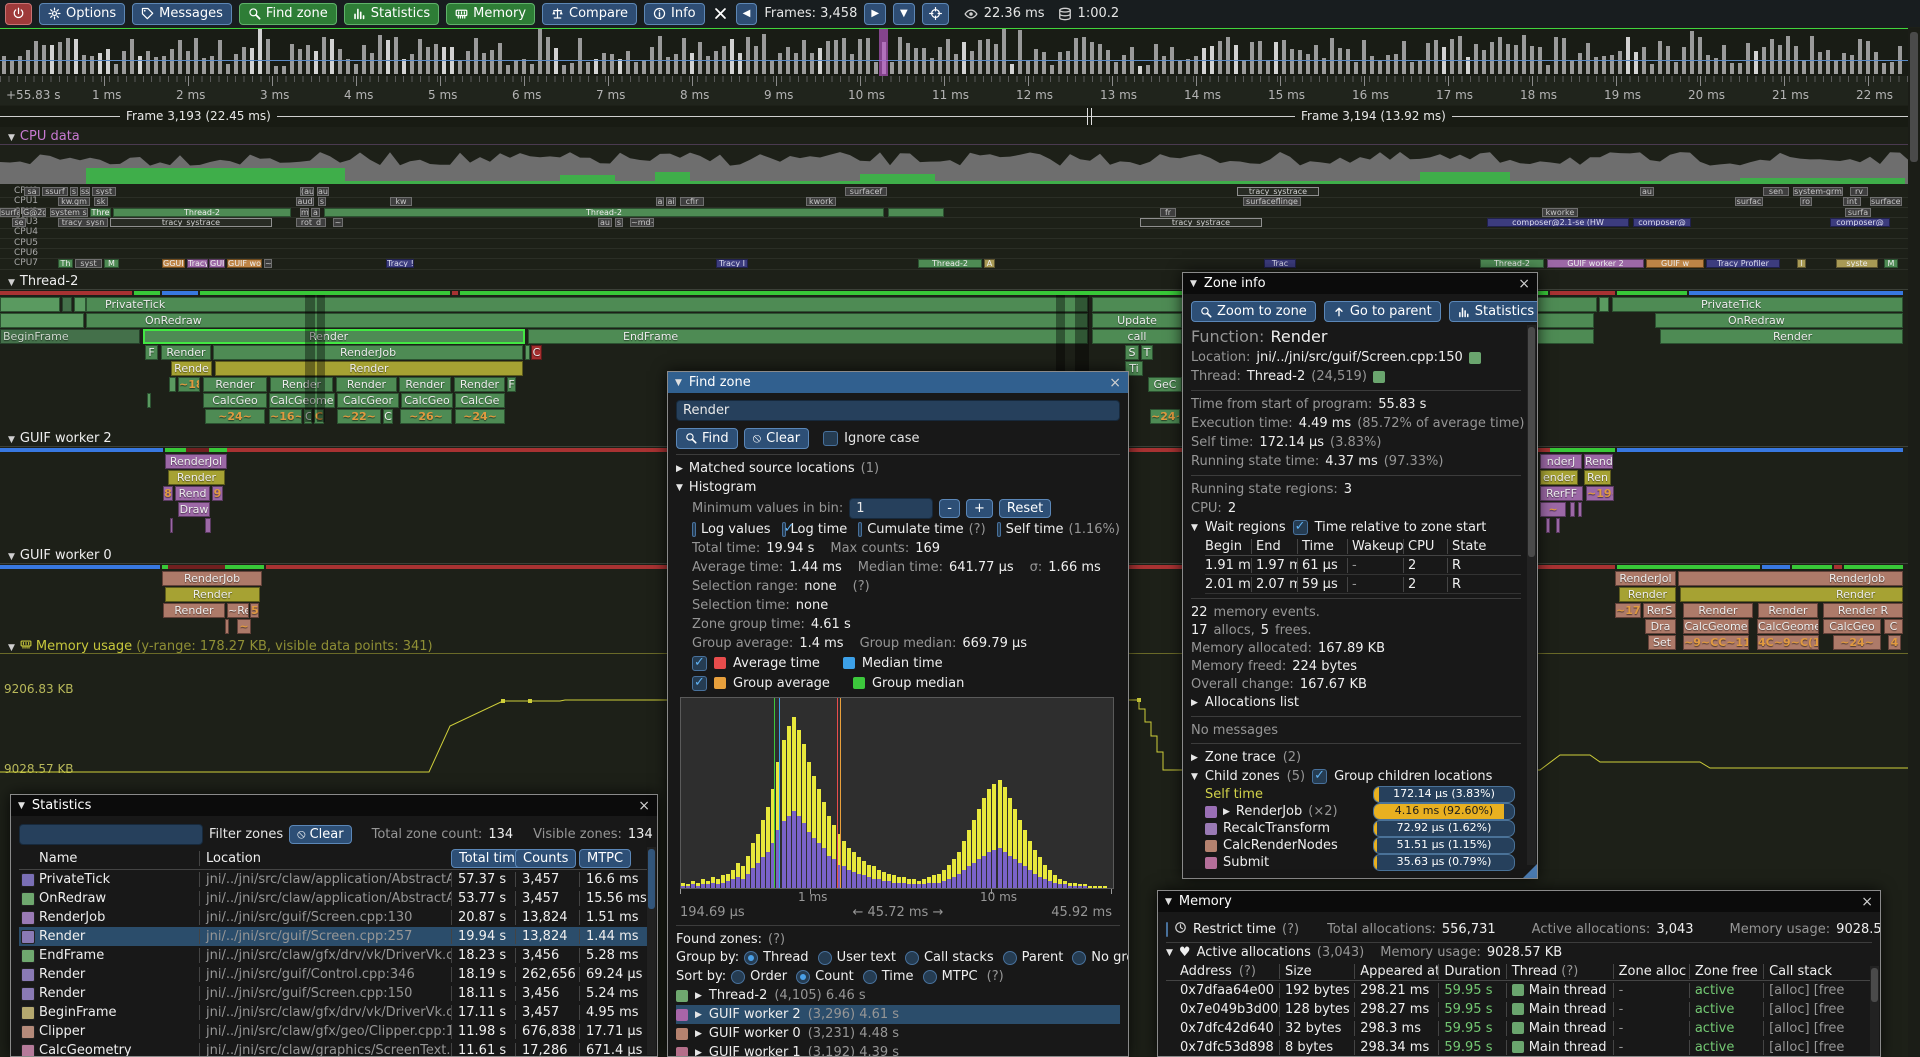  I want to click on found-zone-group-row: ▶ GUIF worker 0 (3,231) 4.48 s, so click(898, 1033).